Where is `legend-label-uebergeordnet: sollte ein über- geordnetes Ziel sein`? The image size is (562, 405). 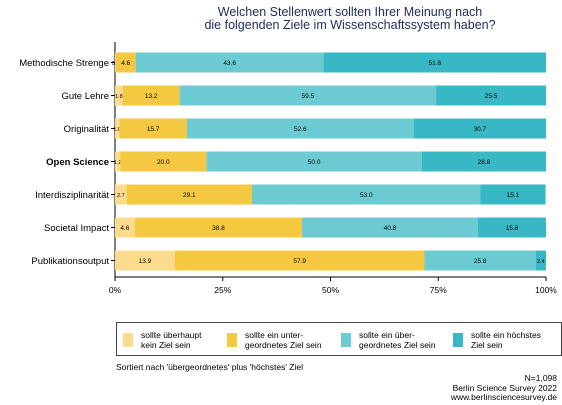 legend-label-uebergeordnet: sollte ein über- geordnetes Ziel sein is located at coordinates (397, 340).